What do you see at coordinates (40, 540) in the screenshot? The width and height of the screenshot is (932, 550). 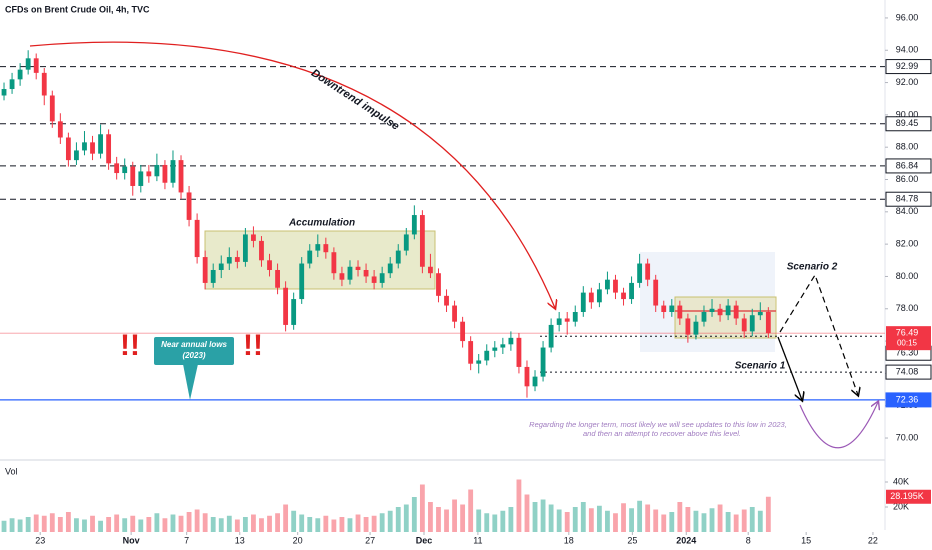 I see `x-tick-label: 23` at bounding box center [40, 540].